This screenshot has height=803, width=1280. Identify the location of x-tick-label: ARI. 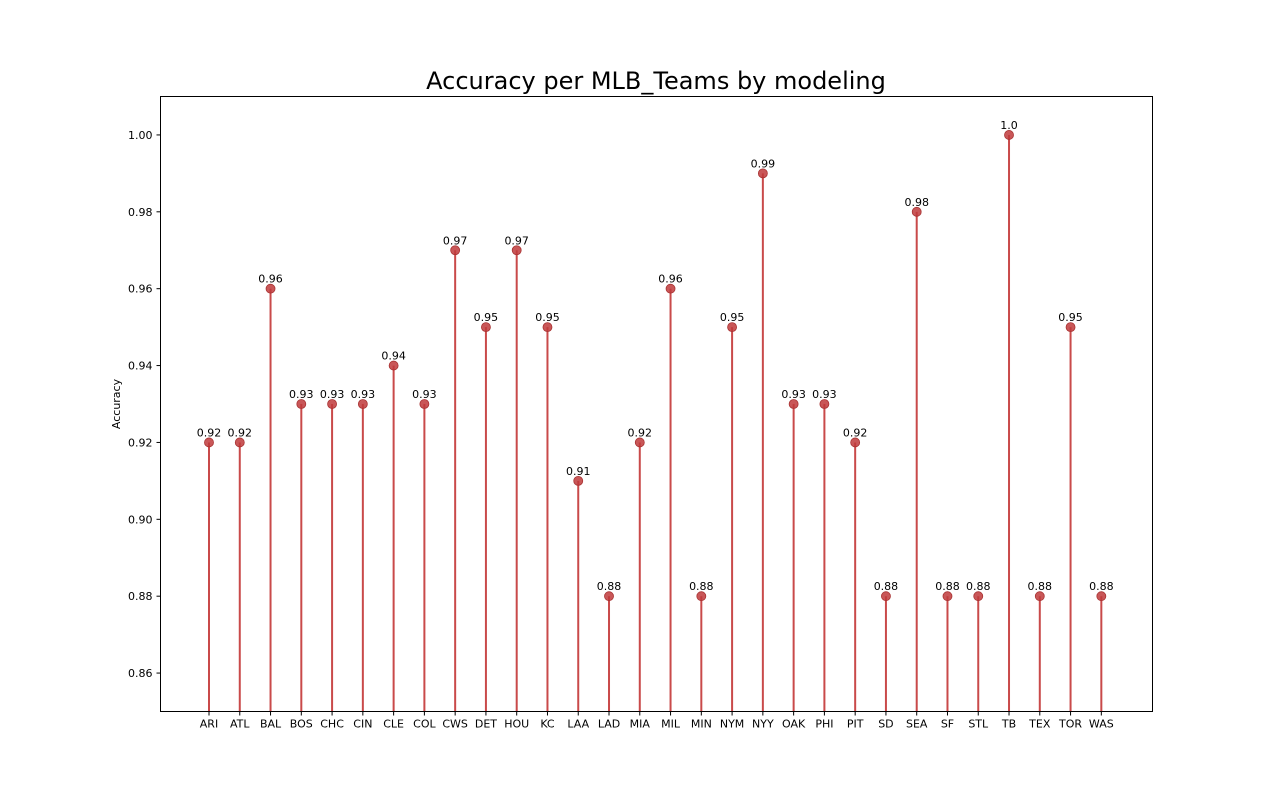
(209, 724).